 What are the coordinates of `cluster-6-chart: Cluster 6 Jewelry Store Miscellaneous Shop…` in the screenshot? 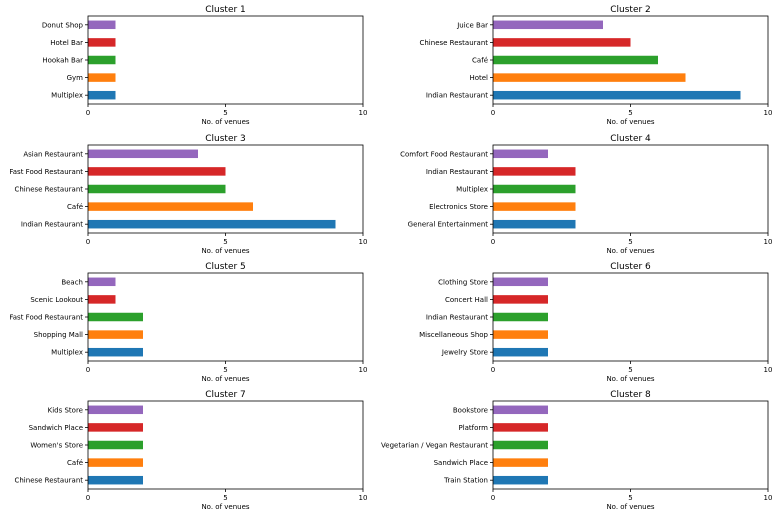 It's located at (595, 322).